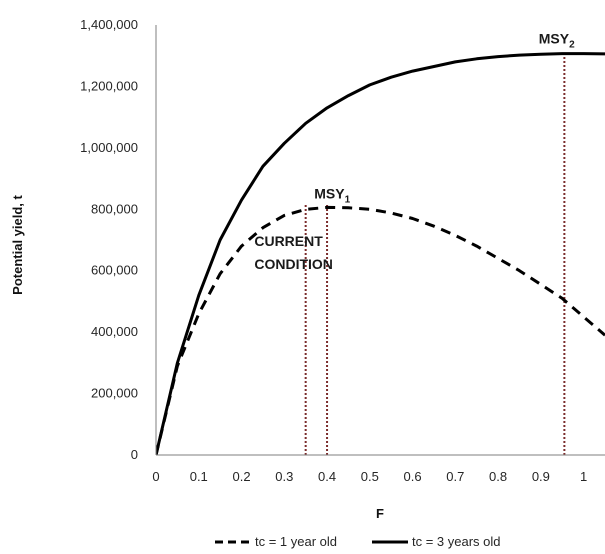 This screenshot has height=554, width=605. Describe the element at coordinates (296, 541) in the screenshot. I see `legend-label: tc = 1 year old` at that location.